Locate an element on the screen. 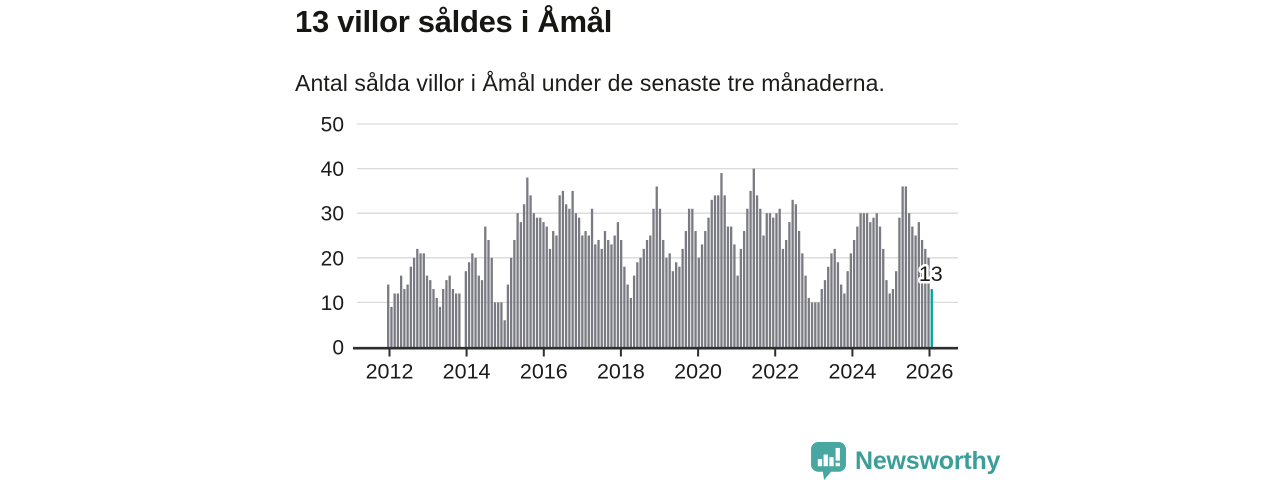 The image size is (1280, 480). highlighted-bar is located at coordinates (931, 318).